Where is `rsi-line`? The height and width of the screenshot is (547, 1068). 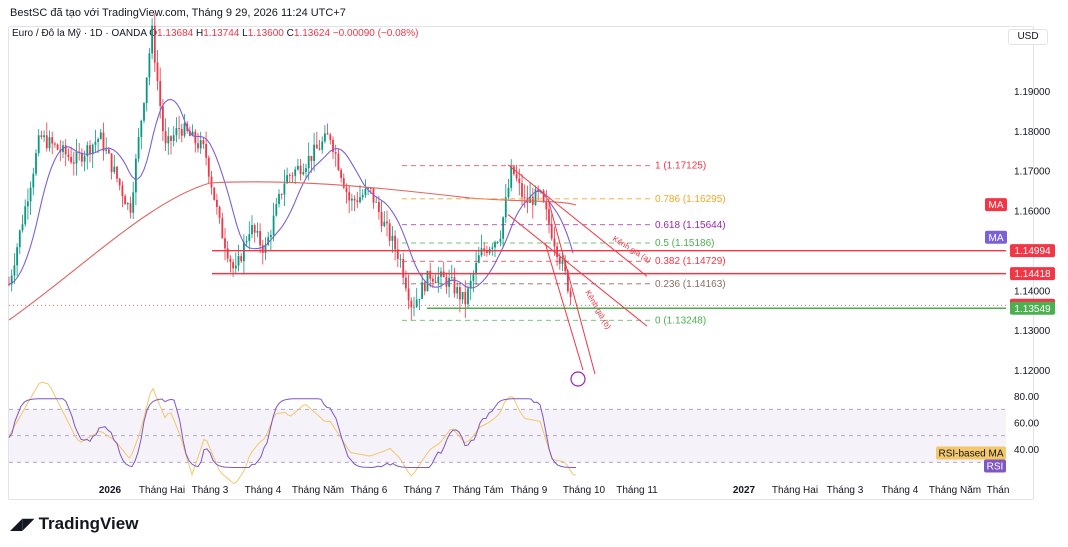
rsi-line is located at coordinates (292, 433).